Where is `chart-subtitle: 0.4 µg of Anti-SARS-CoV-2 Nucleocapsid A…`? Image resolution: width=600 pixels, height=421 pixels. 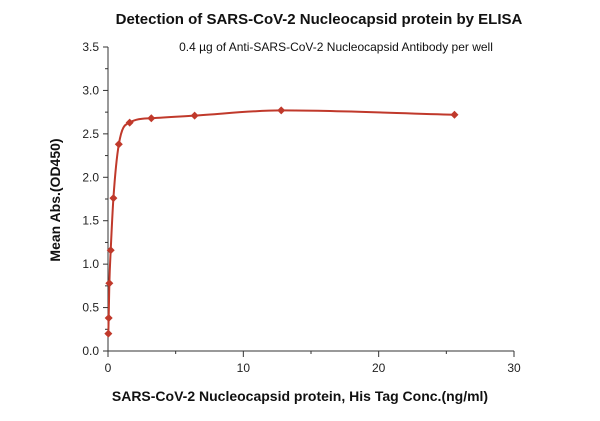
chart-subtitle: 0.4 µg of Anti-SARS-CoV-2 Nucleocapsid A… is located at coordinates (336, 47).